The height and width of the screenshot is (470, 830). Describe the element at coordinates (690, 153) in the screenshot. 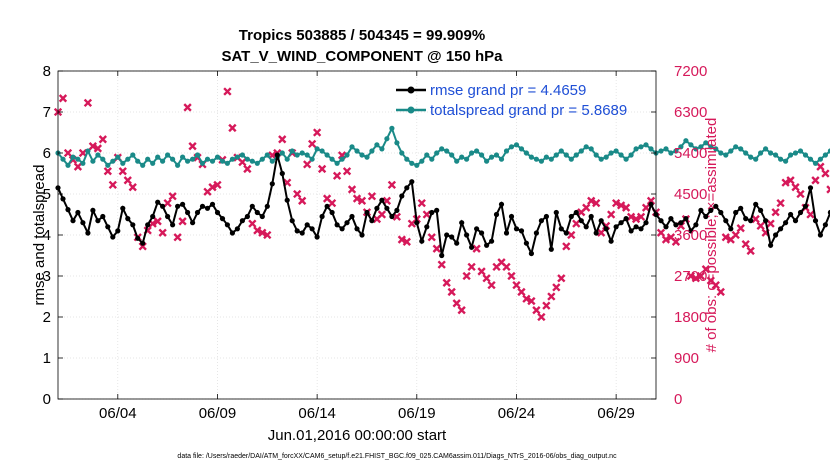

I see `y-right-tick-label: 5400` at that location.